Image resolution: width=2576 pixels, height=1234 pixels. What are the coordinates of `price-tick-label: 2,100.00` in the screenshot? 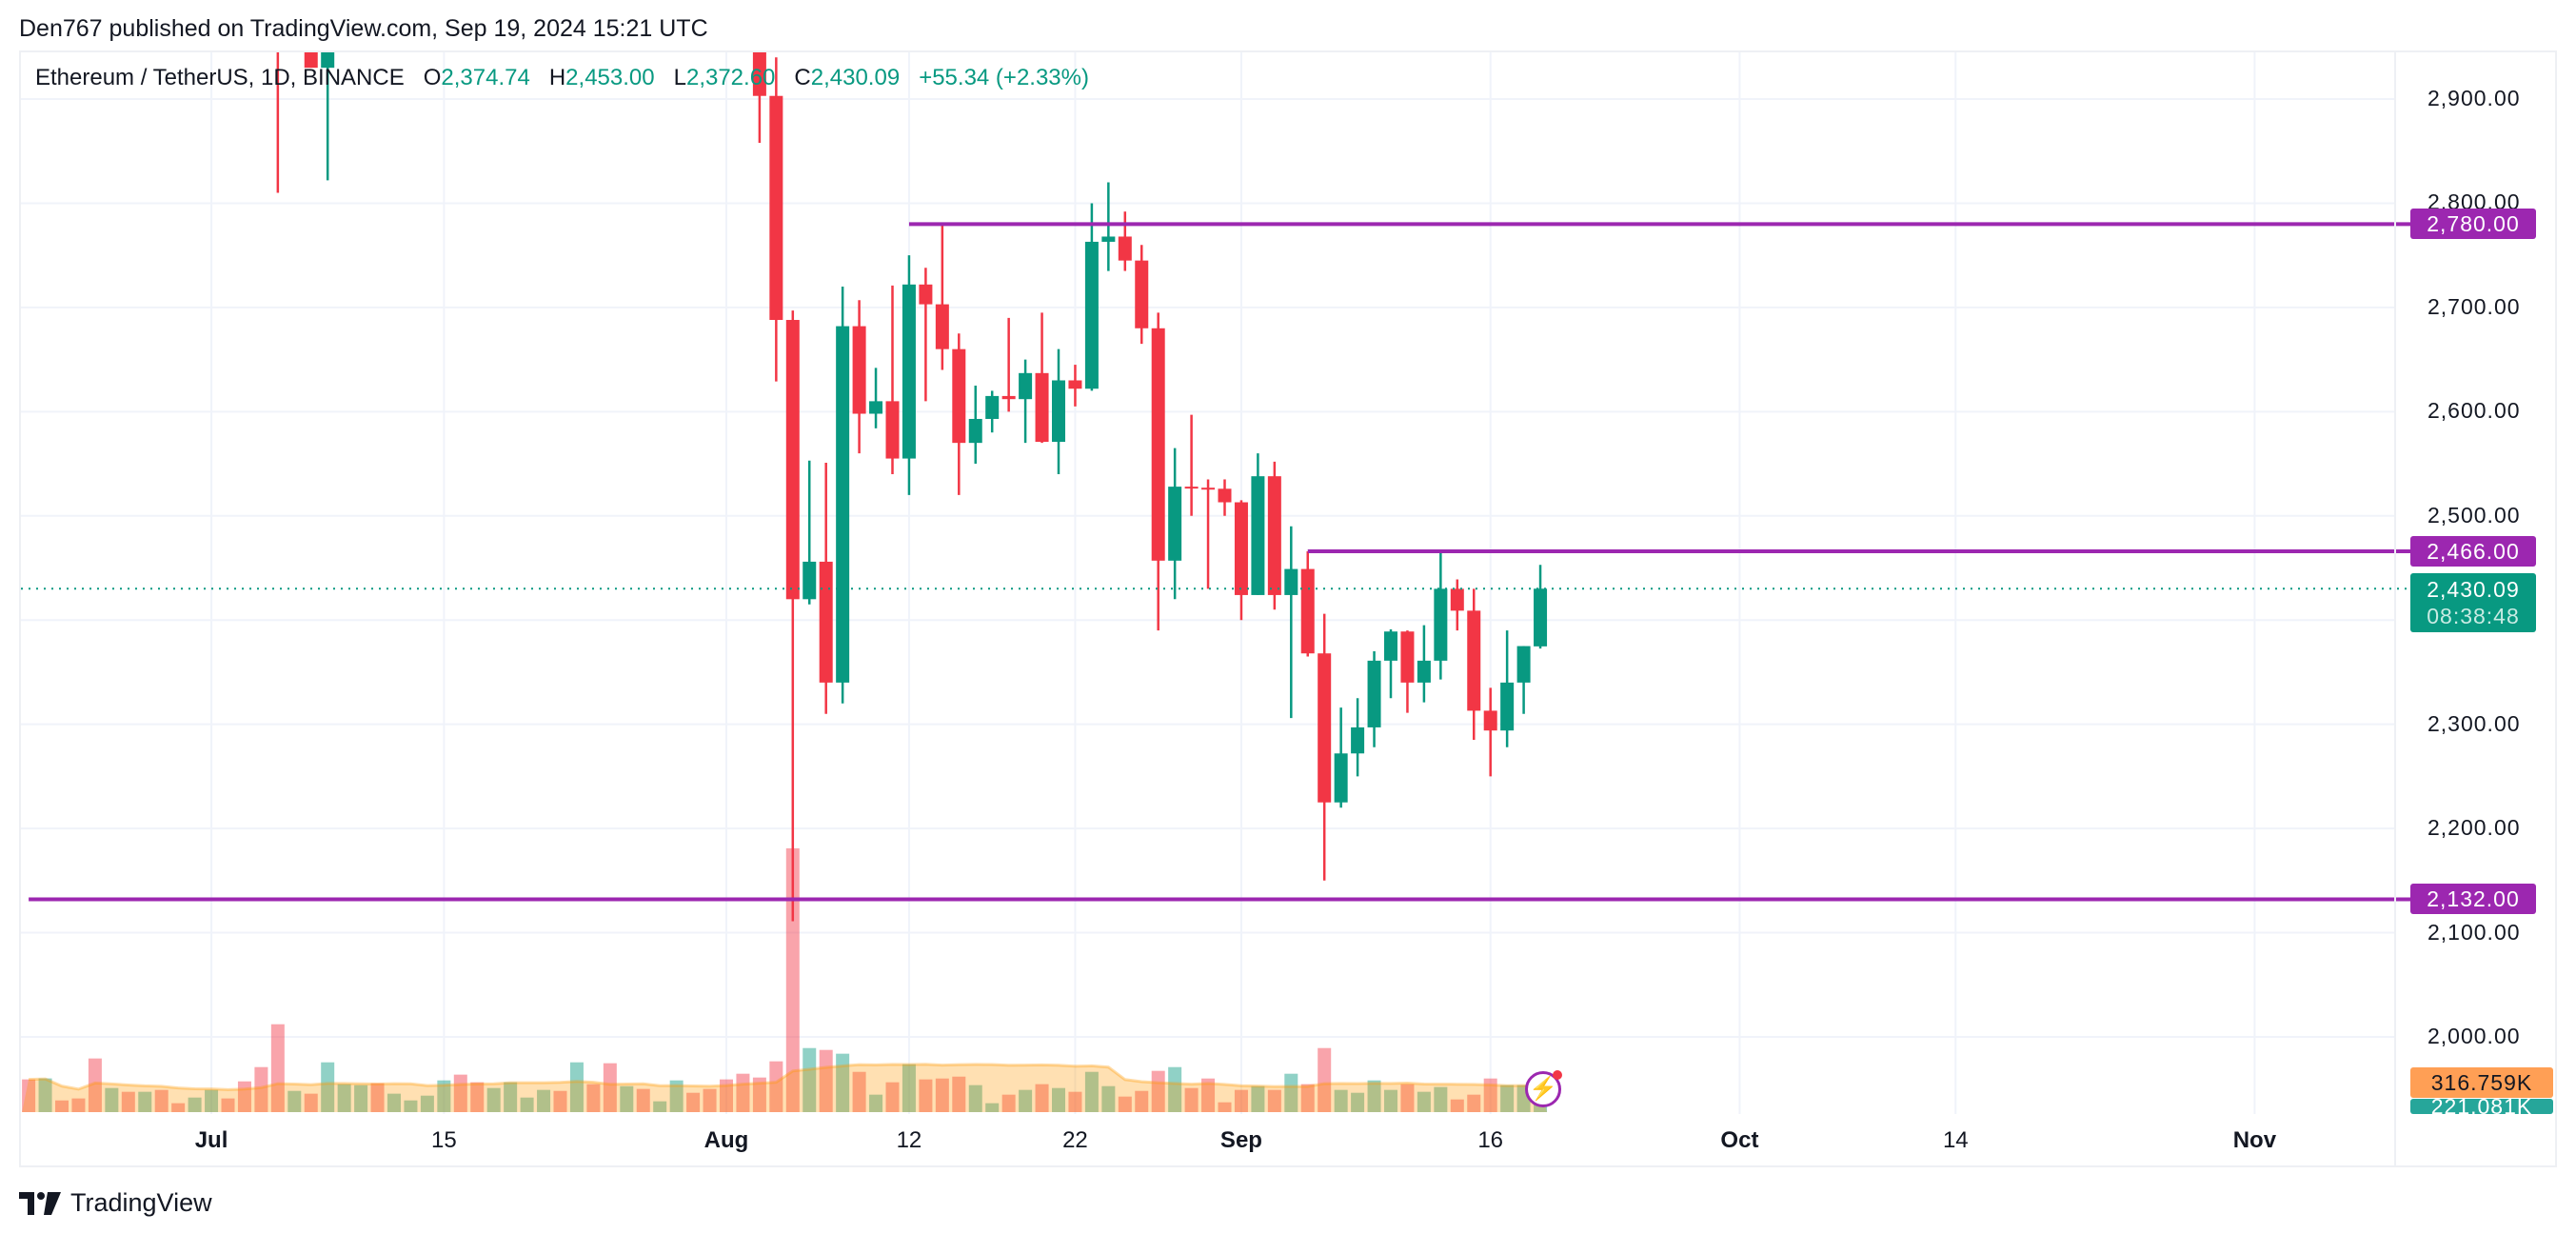 It's located at (2474, 932).